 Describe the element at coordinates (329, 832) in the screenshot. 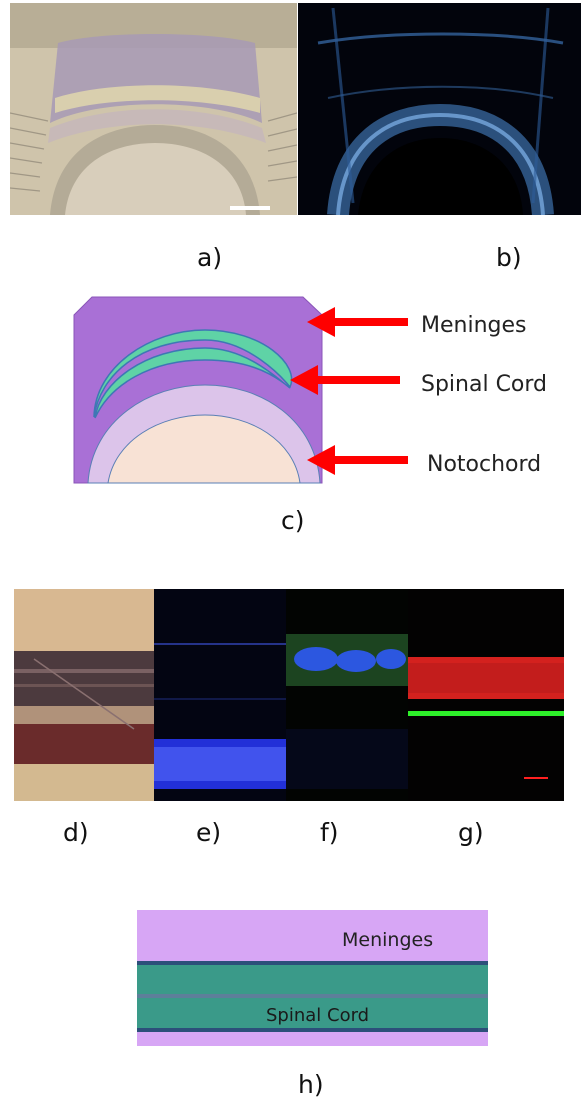

I see `panel-label-f: f)` at that location.